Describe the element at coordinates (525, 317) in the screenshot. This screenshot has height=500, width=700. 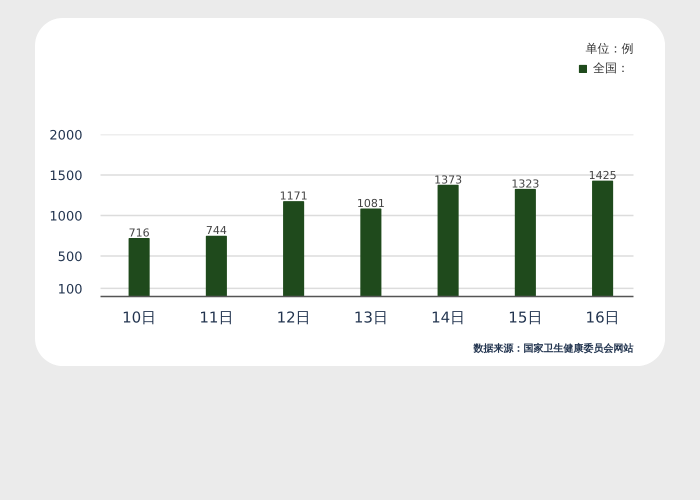
I see `x-tick-label: 15日` at that location.